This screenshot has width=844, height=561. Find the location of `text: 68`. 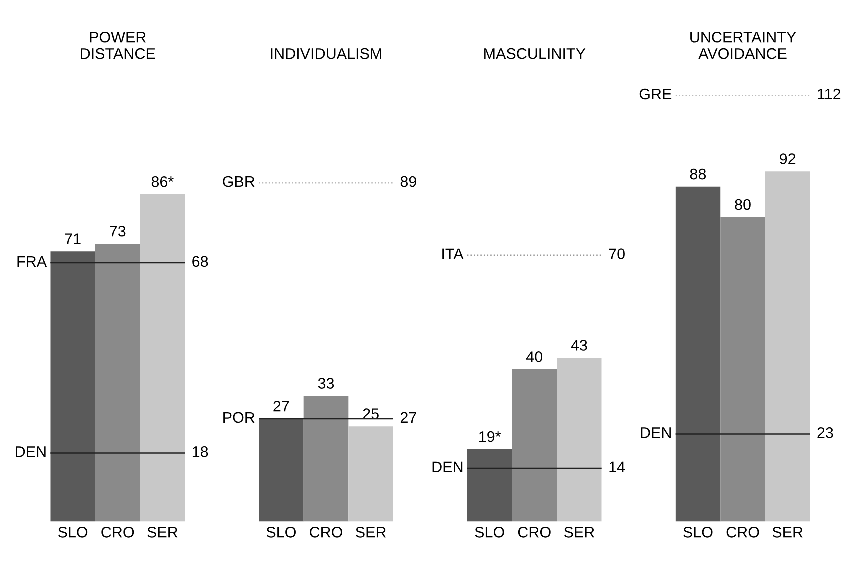

text: 68 is located at coordinates (200, 262).